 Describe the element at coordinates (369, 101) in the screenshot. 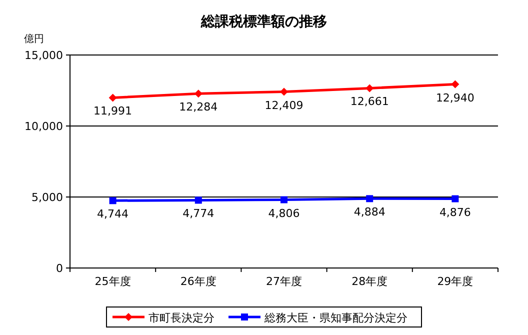

I see `data-label: 12,661` at that location.